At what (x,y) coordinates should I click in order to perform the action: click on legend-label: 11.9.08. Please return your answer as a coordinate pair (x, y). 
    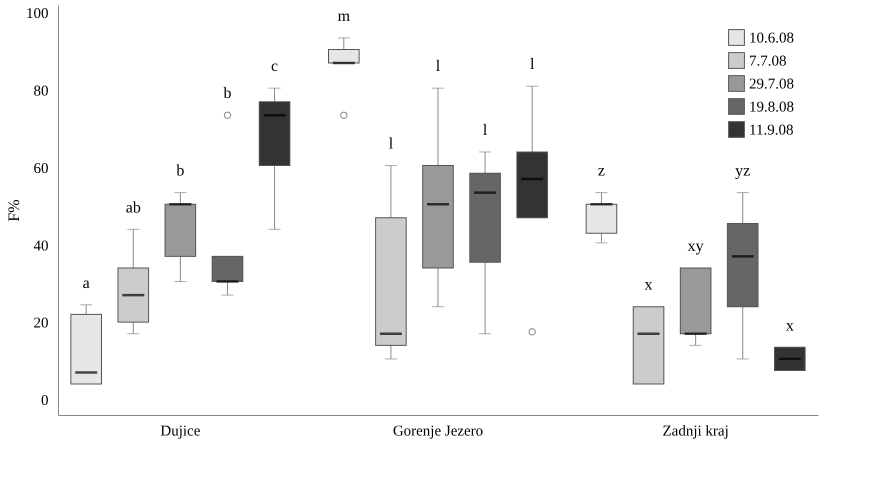
    Looking at the image, I should click on (771, 130).